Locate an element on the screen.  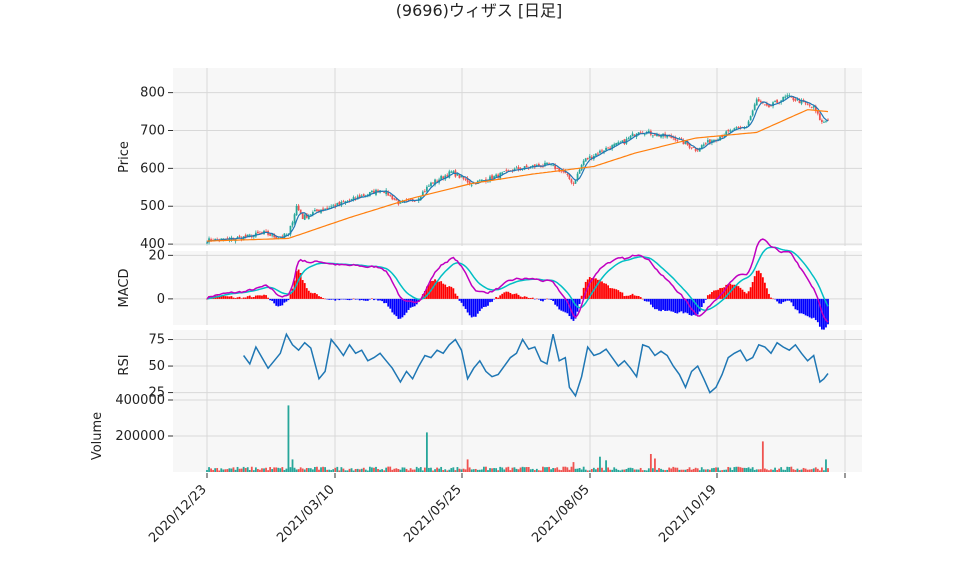
price-ytick-label: 500 is located at coordinates (152, 206).